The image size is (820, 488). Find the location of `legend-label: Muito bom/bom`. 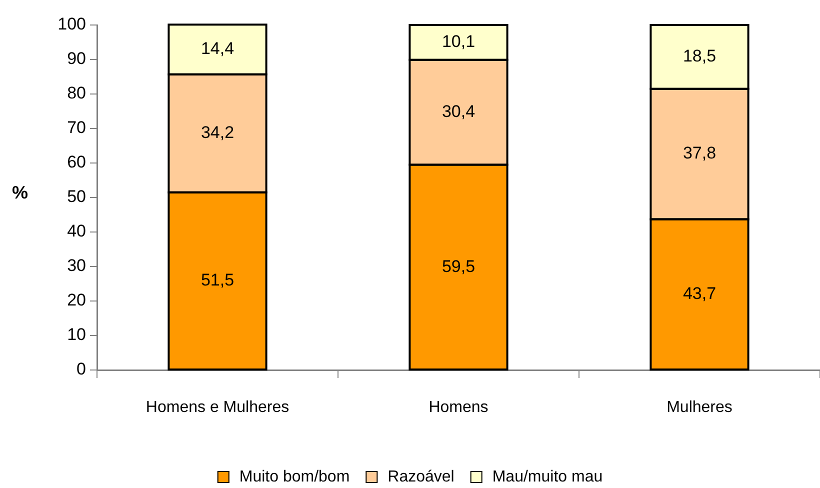

legend-label: Muito bom/bom is located at coordinates (294, 477).